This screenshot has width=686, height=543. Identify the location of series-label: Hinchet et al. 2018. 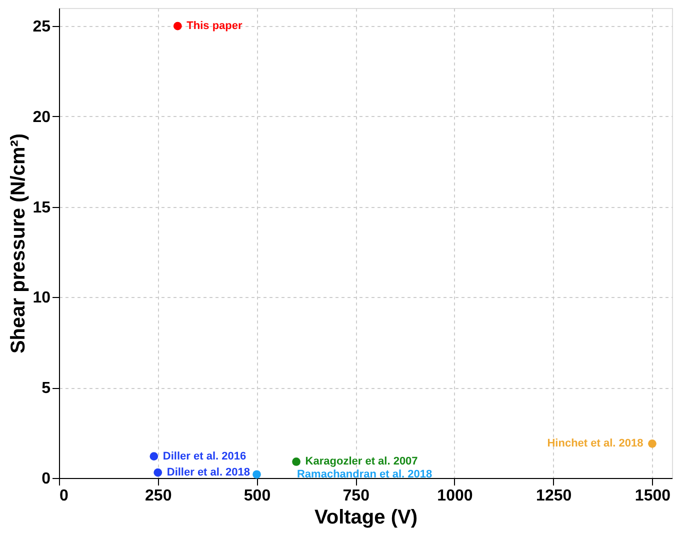
(595, 444).